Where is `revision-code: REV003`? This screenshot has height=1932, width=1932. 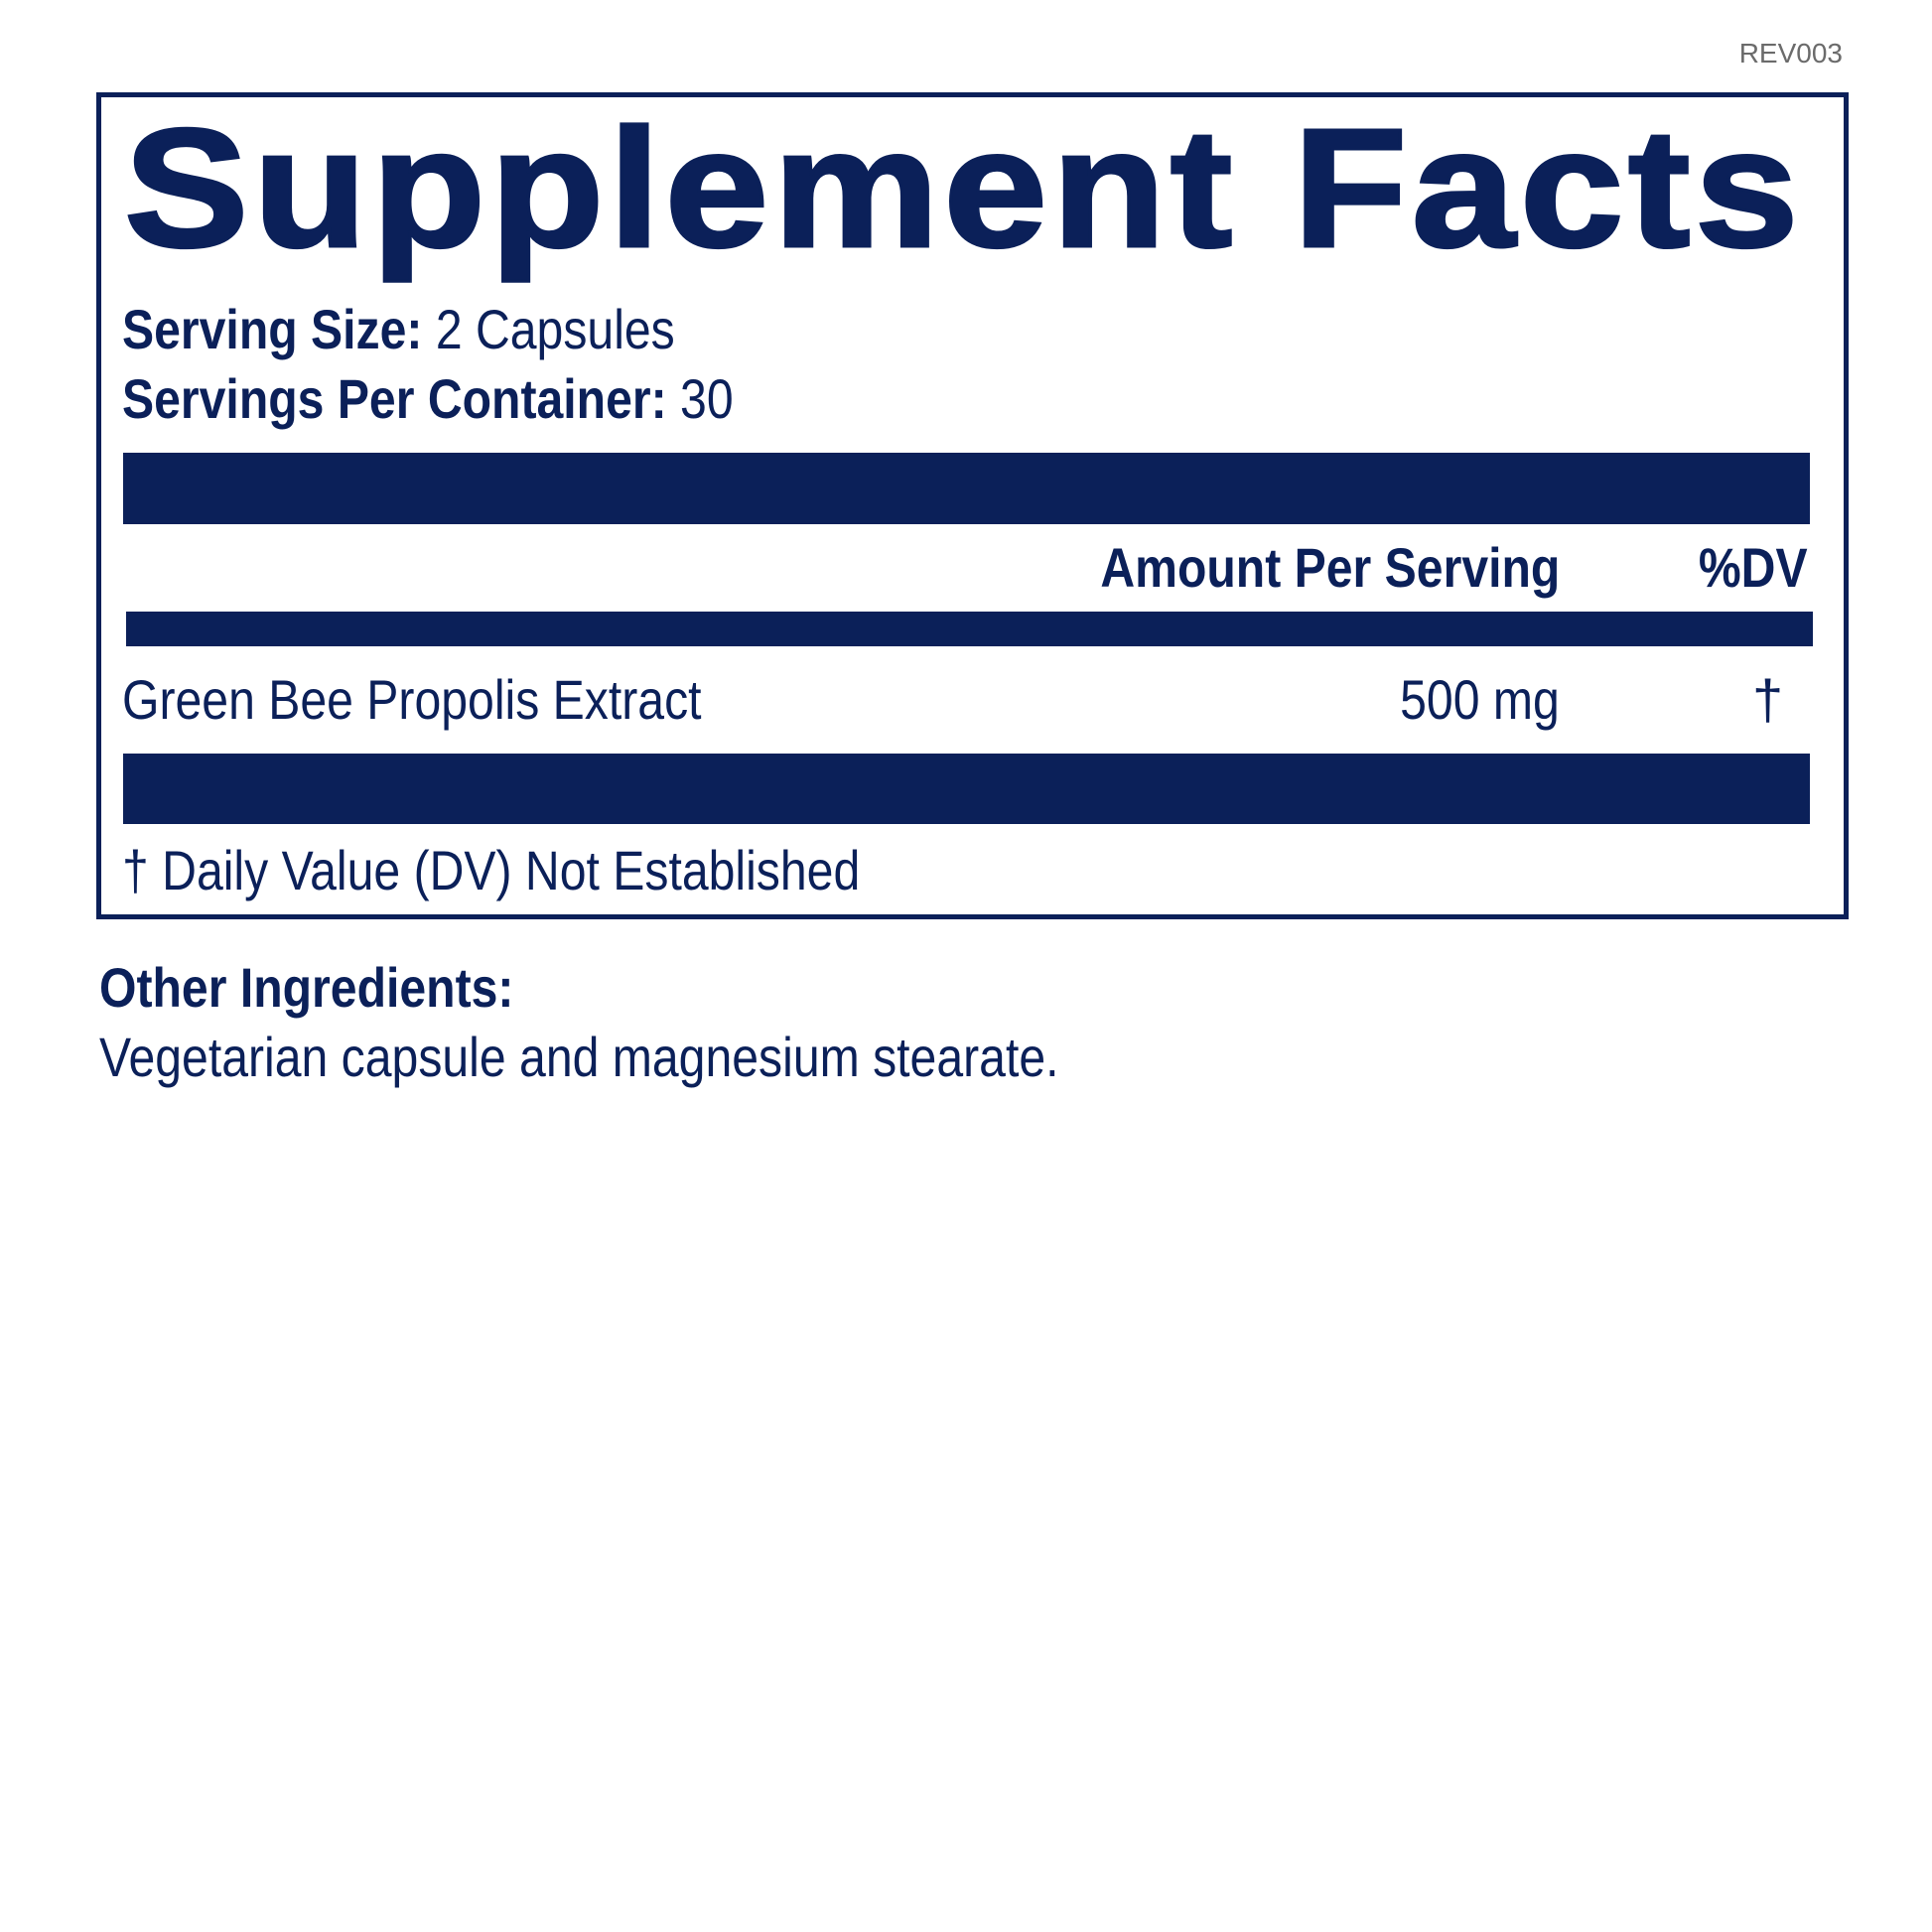 revision-code: REV003 is located at coordinates (1791, 53).